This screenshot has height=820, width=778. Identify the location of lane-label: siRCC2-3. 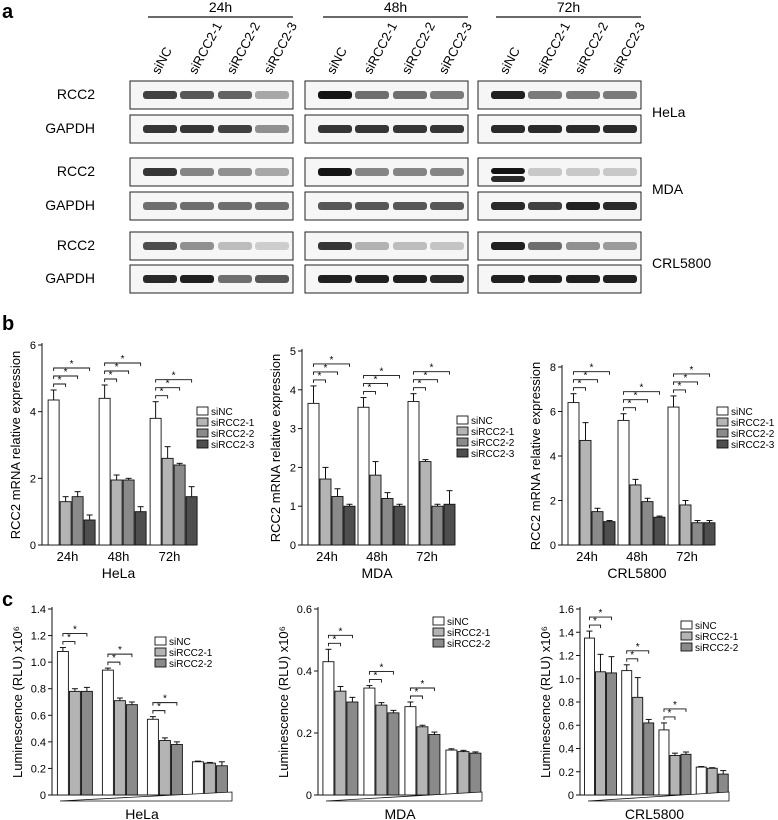
(455, 48).